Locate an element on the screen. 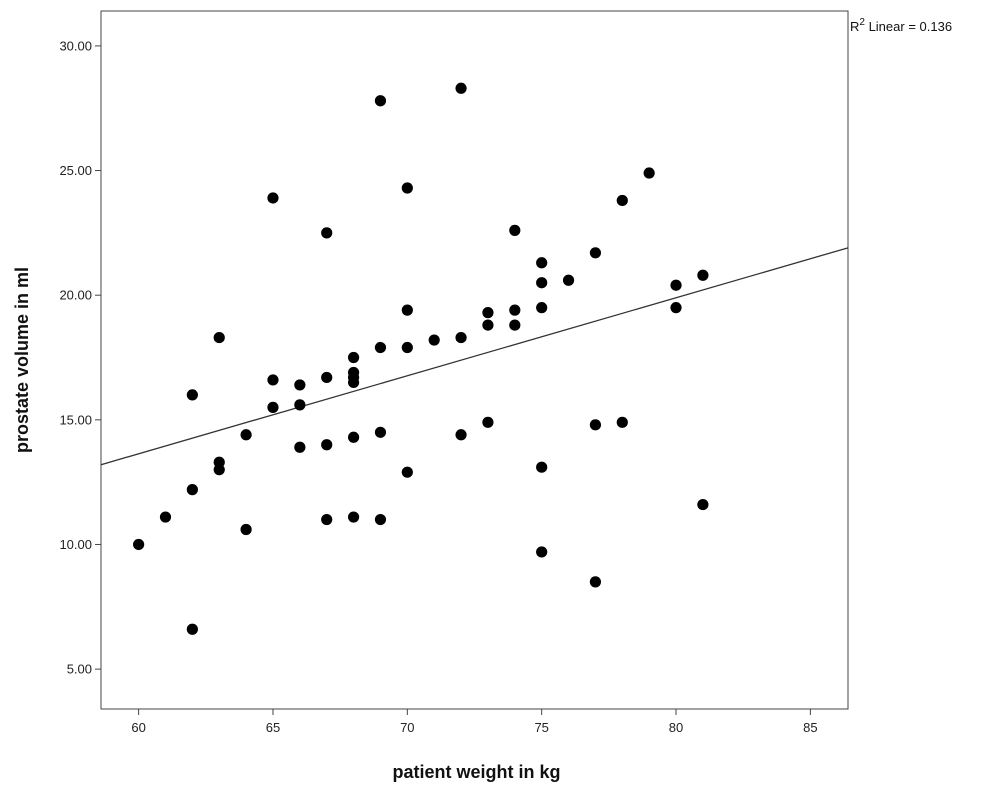  x-axis-title: patient weight in kg is located at coordinates (476, 772).